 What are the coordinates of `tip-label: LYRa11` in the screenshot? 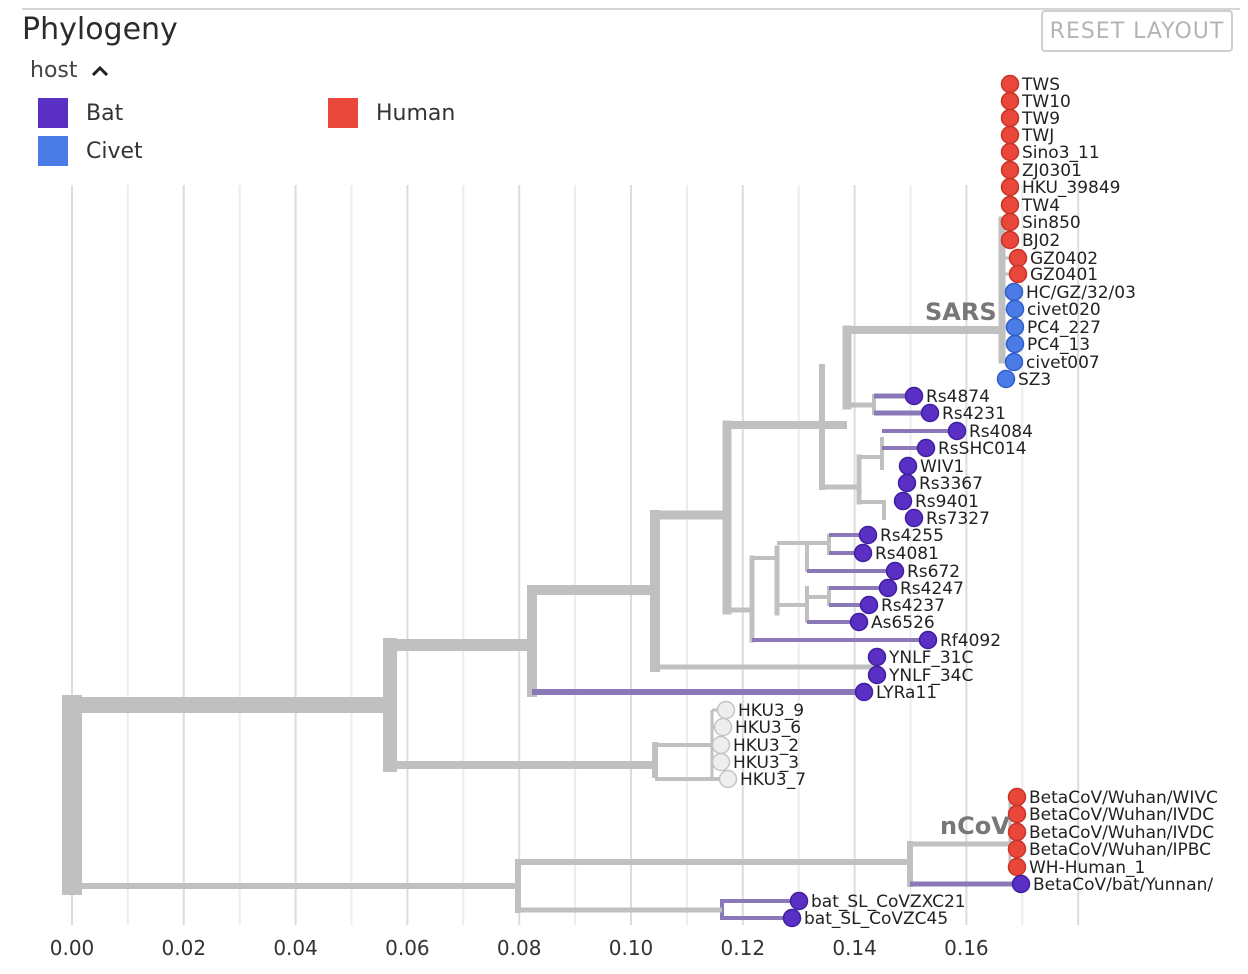 It's located at (906, 693).